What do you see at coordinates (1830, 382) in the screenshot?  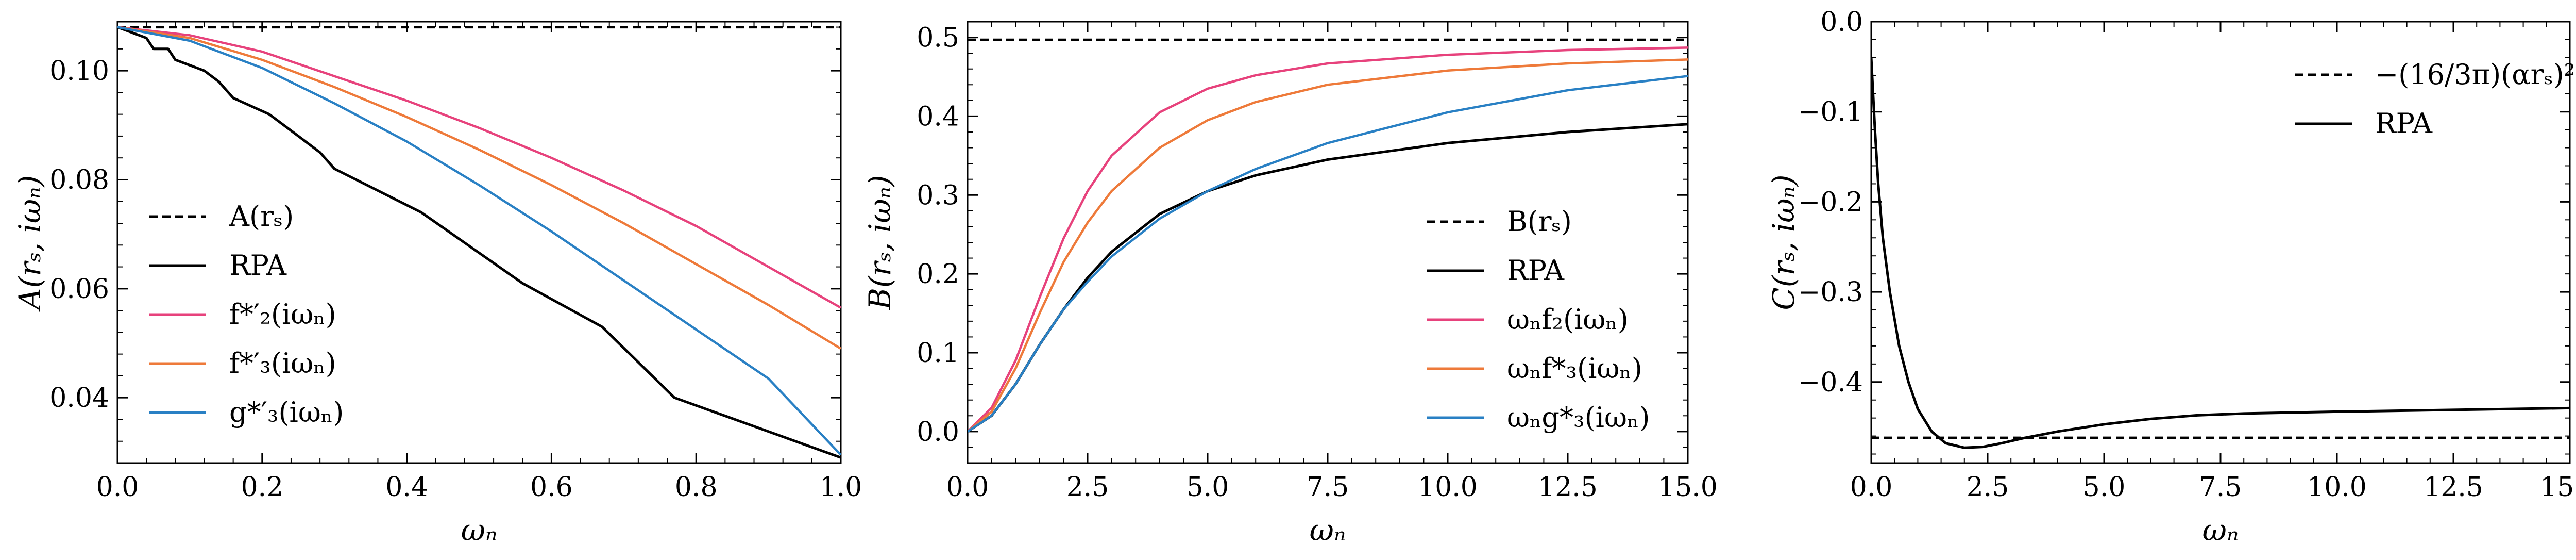 I see `y-tick-label: −0.4` at bounding box center [1830, 382].